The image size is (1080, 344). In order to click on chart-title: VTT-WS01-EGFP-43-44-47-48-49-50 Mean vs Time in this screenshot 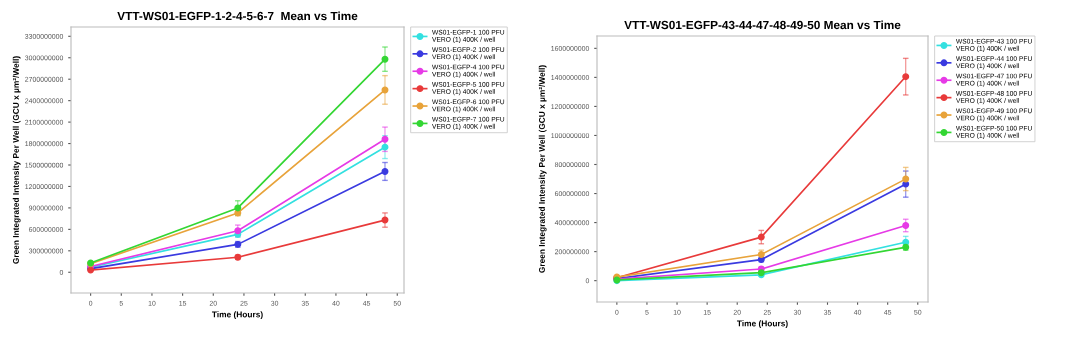, I will do `click(762, 25)`.